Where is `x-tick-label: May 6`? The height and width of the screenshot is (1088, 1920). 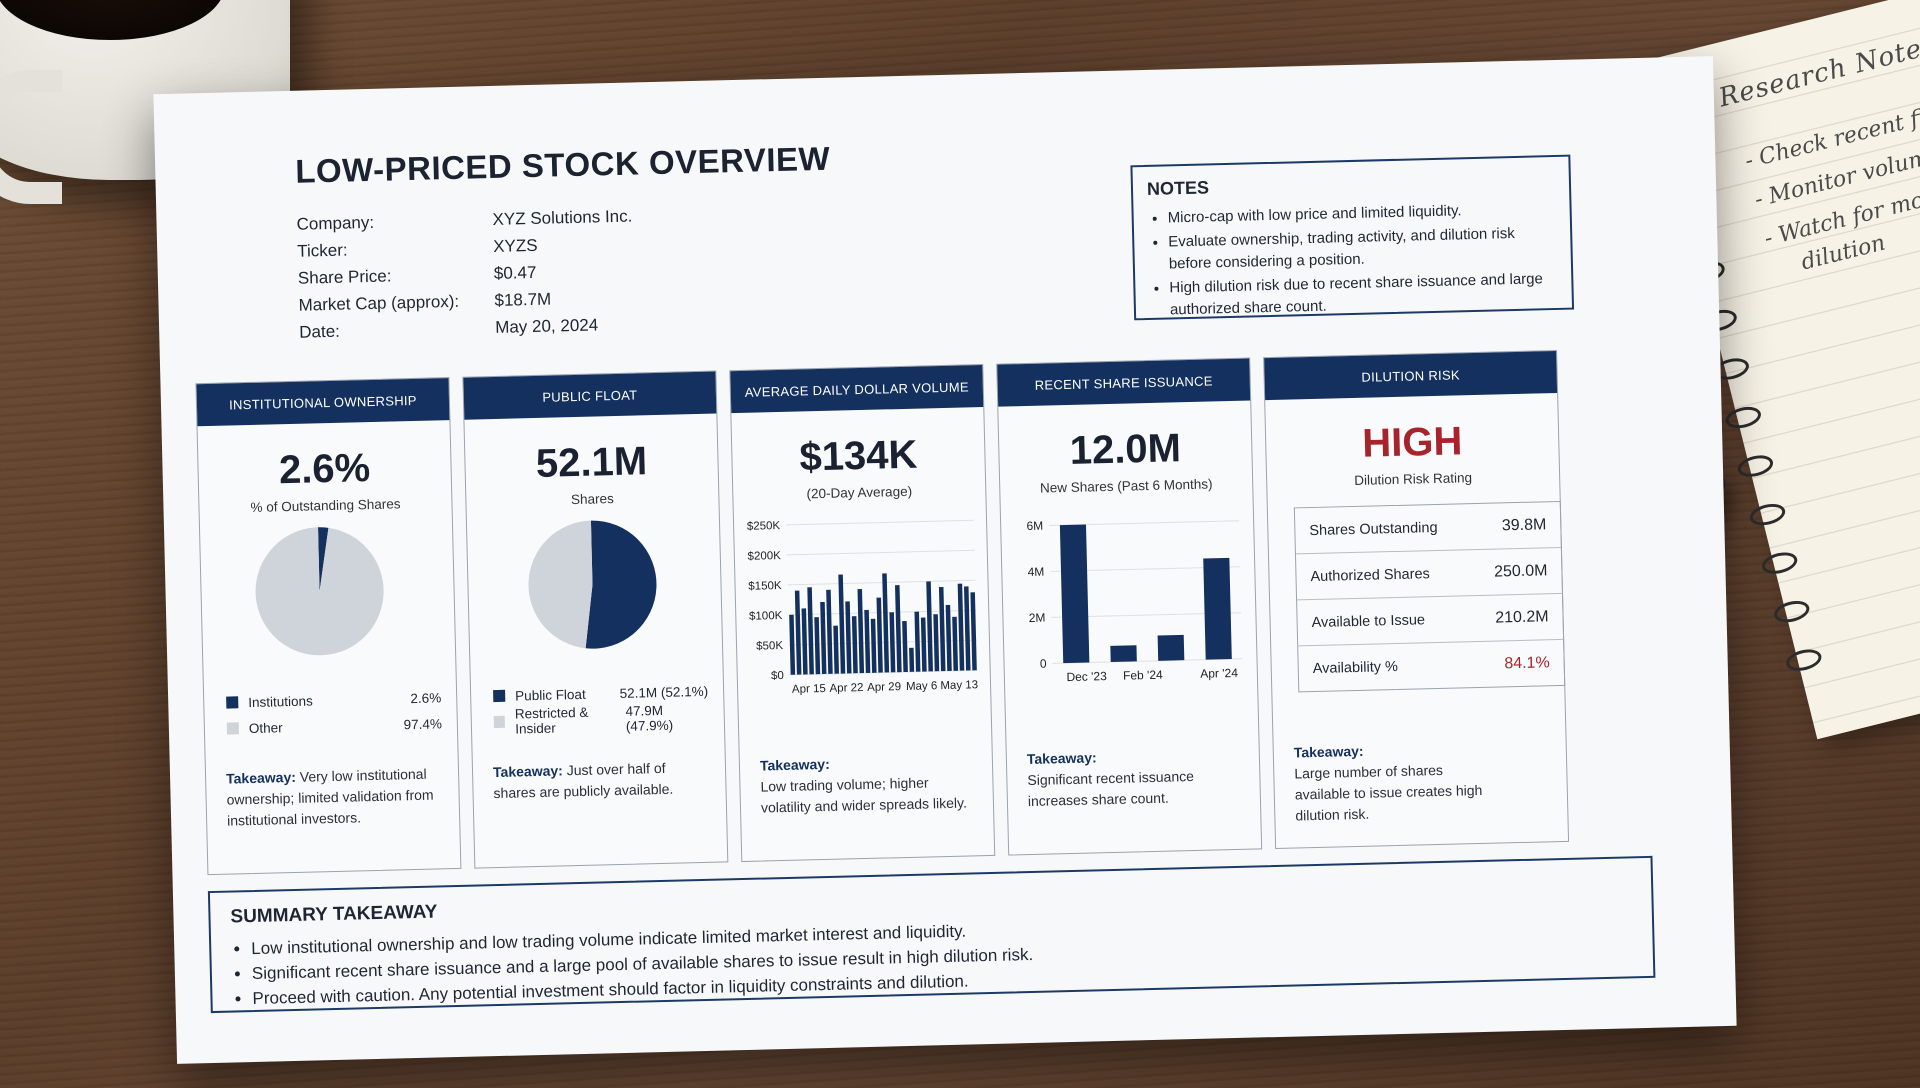 x-tick-label: May 6 is located at coordinates (922, 686).